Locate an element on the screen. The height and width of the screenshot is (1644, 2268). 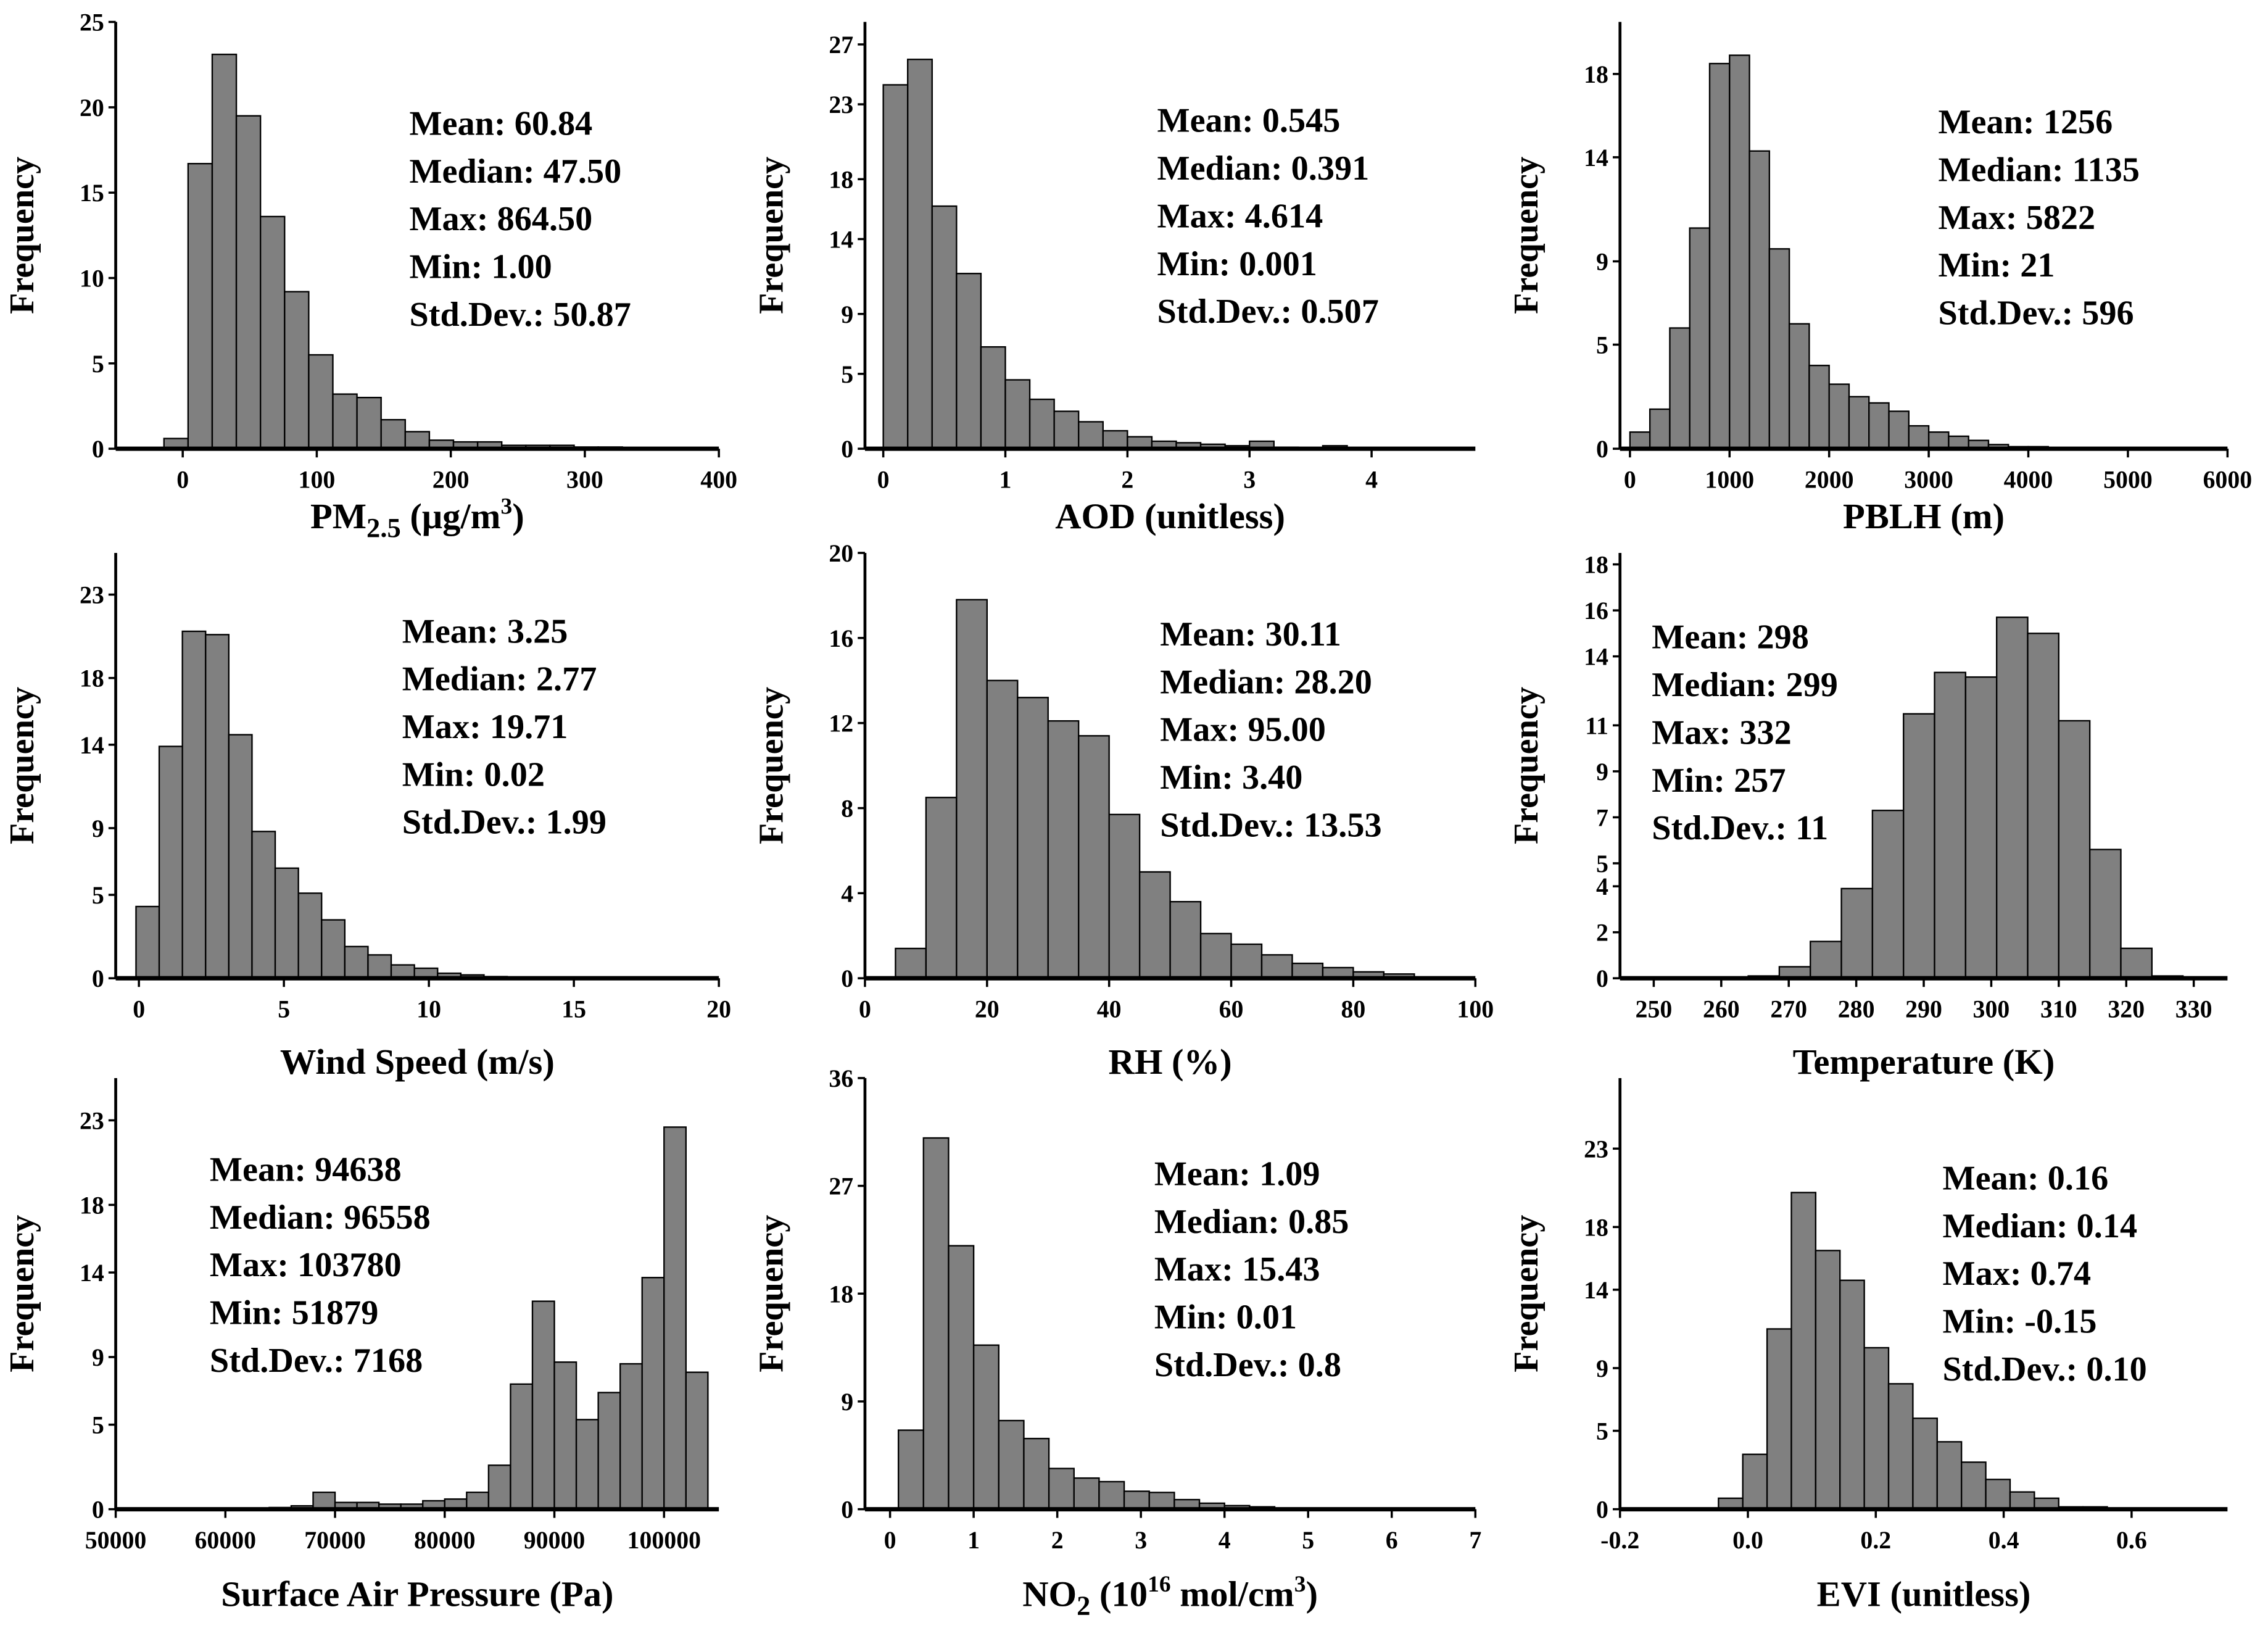
x-axis-title-part: Temperature (K) is located at coordinates (1924, 1062).